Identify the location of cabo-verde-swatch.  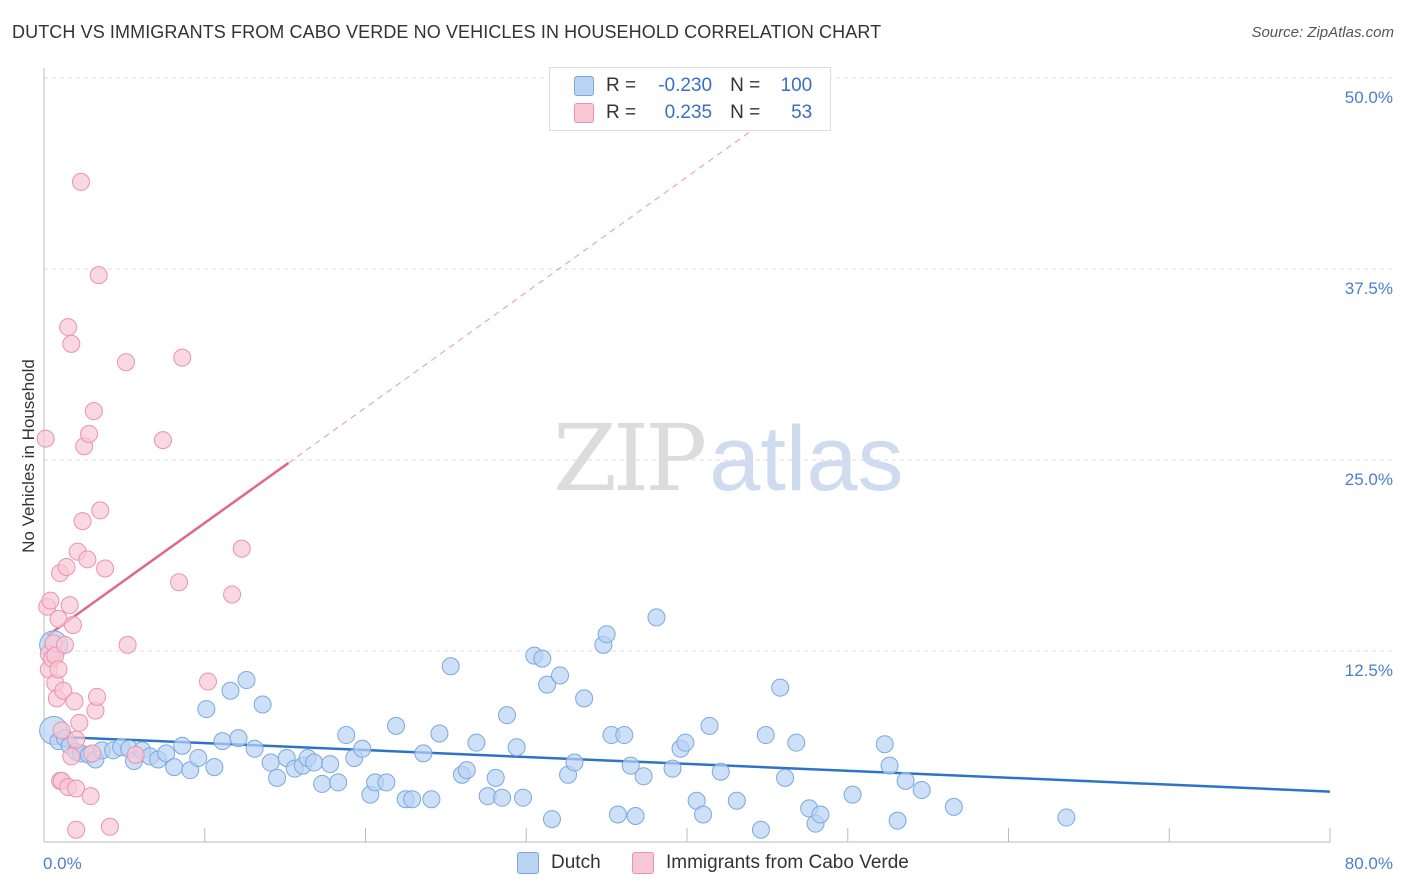
(584, 113).